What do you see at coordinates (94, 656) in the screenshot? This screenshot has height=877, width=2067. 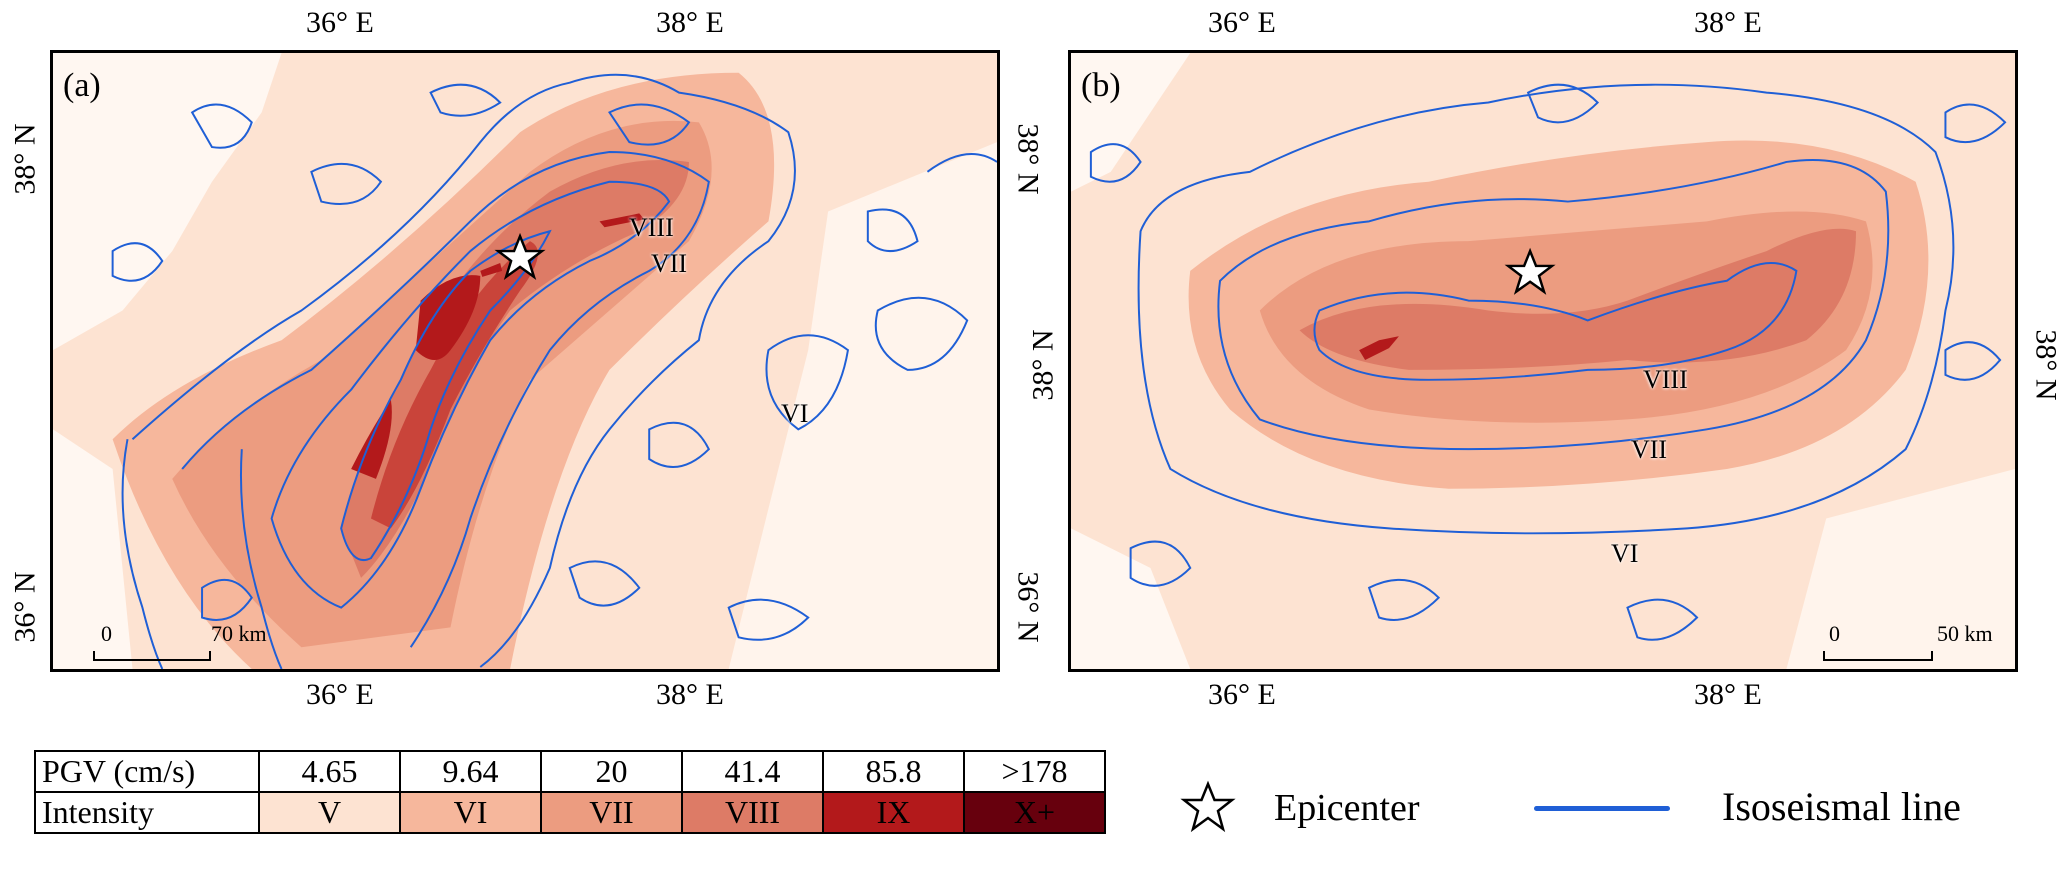 I see `scale-tick-left-a` at bounding box center [94, 656].